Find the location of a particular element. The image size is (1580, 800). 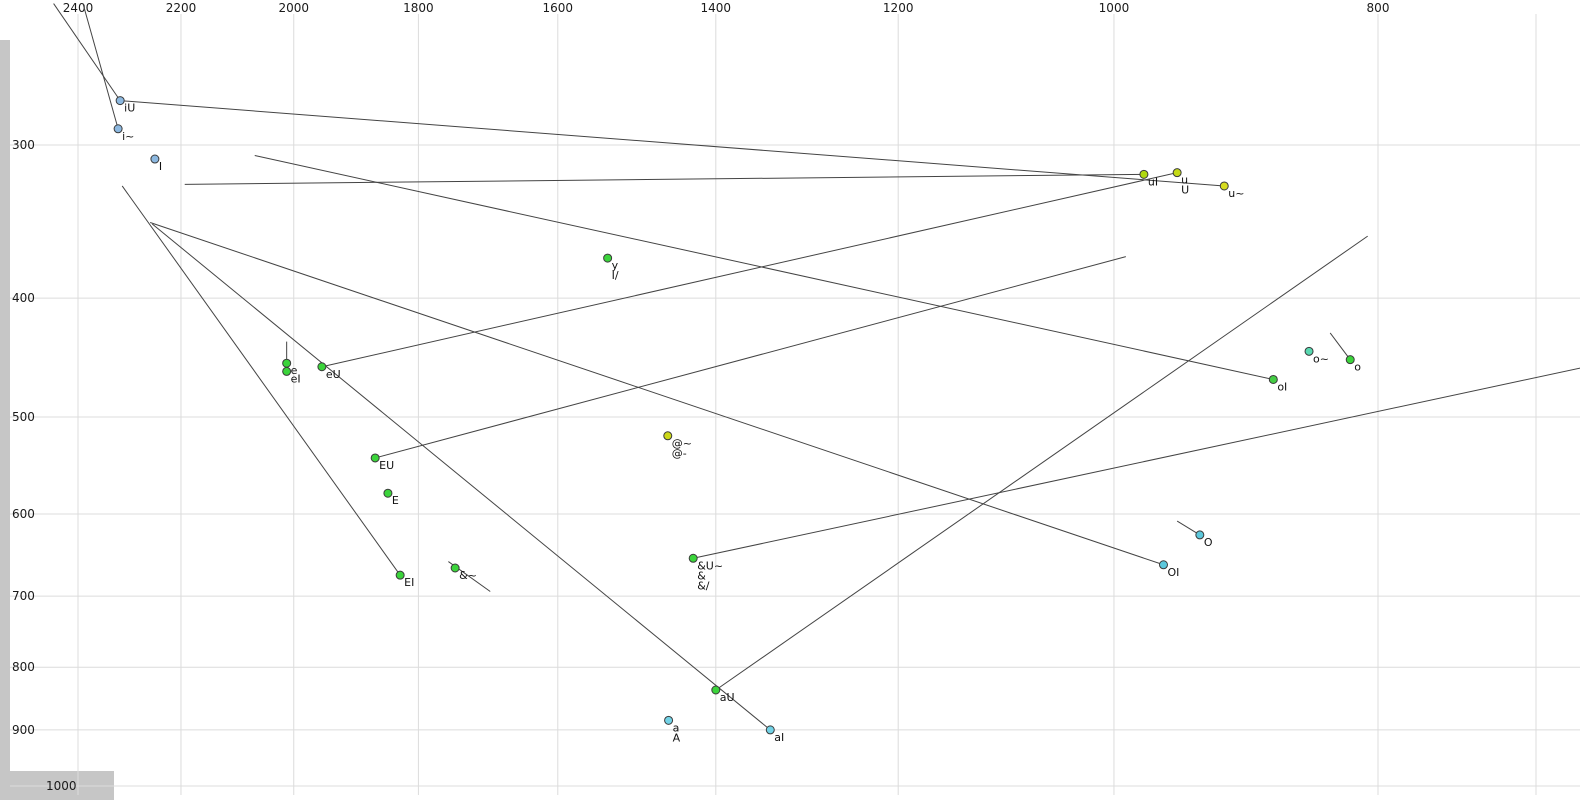

y-axis-tick-label: 800 is located at coordinates (23, 667).